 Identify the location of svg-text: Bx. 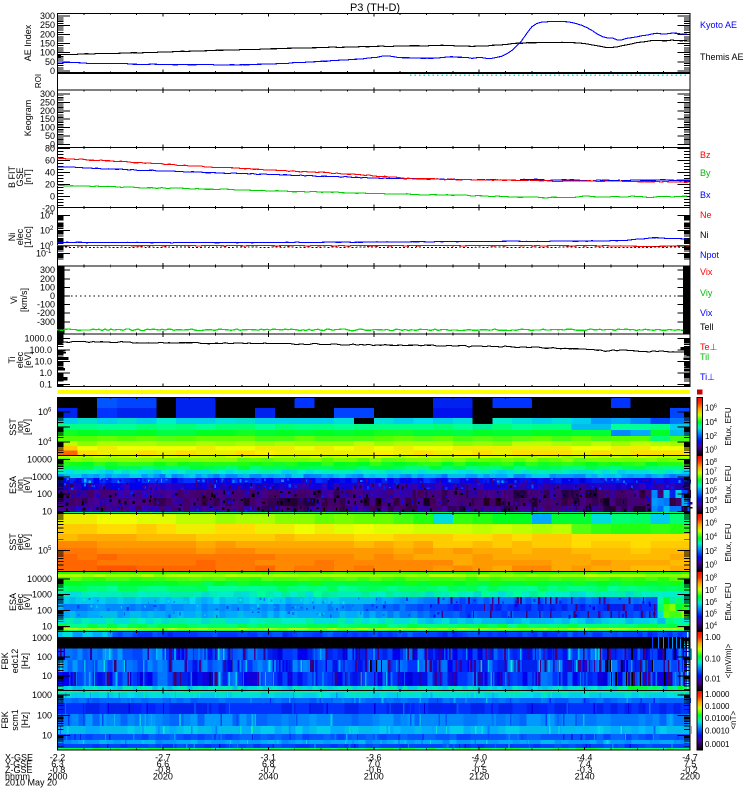
(705, 195).